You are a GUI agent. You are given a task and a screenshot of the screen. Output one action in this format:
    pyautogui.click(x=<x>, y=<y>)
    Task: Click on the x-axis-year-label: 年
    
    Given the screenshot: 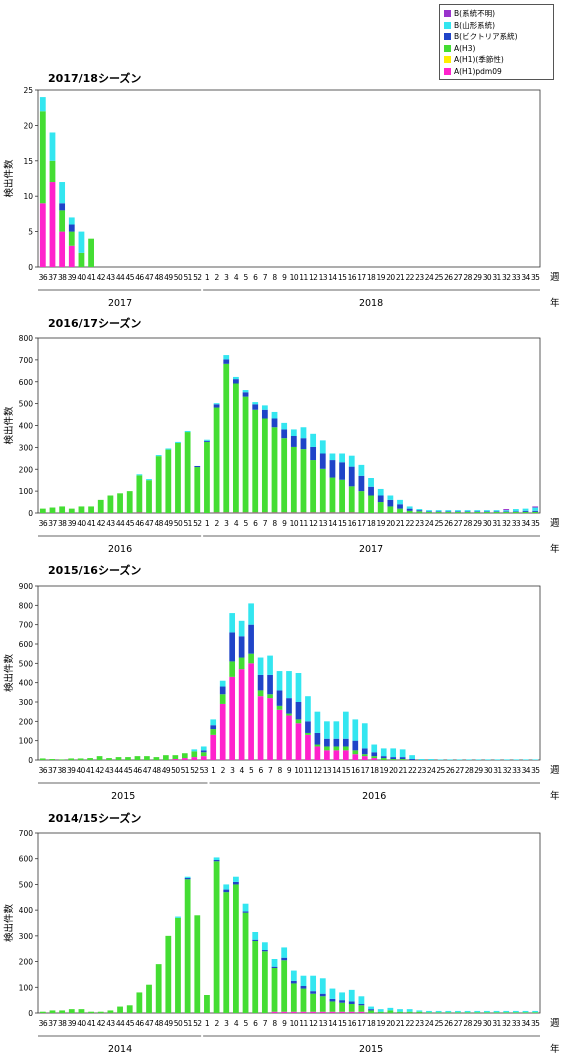 What is the action you would take?
    pyautogui.click(x=555, y=1049)
    